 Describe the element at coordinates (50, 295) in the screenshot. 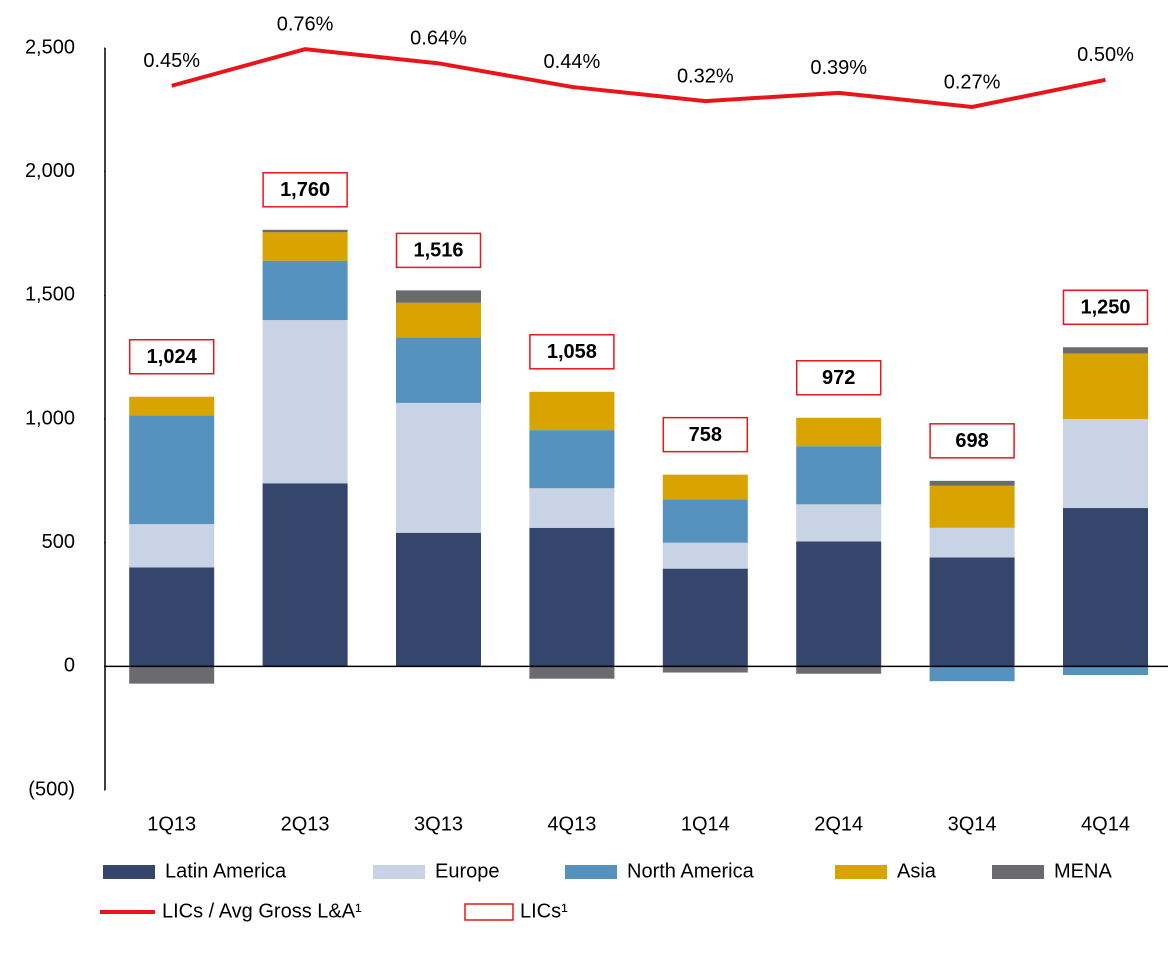

I see `y-tick-label: 1,500` at that location.